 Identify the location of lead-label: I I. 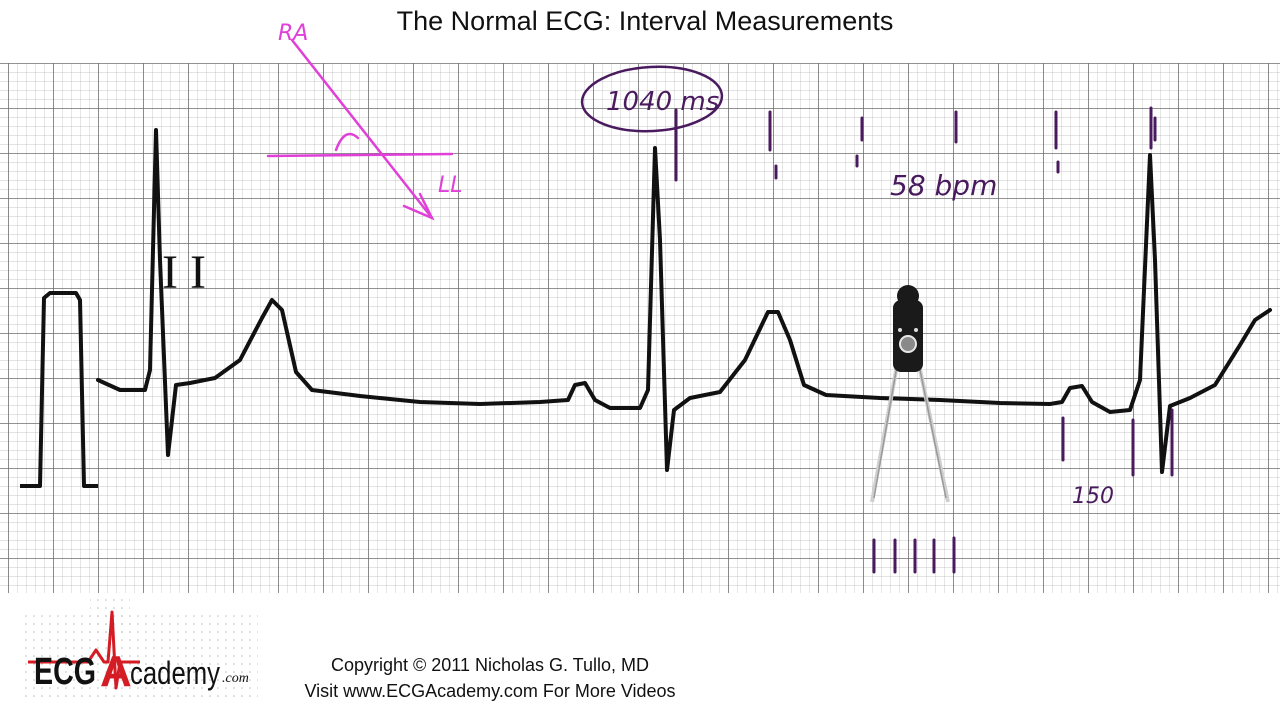
(184, 272).